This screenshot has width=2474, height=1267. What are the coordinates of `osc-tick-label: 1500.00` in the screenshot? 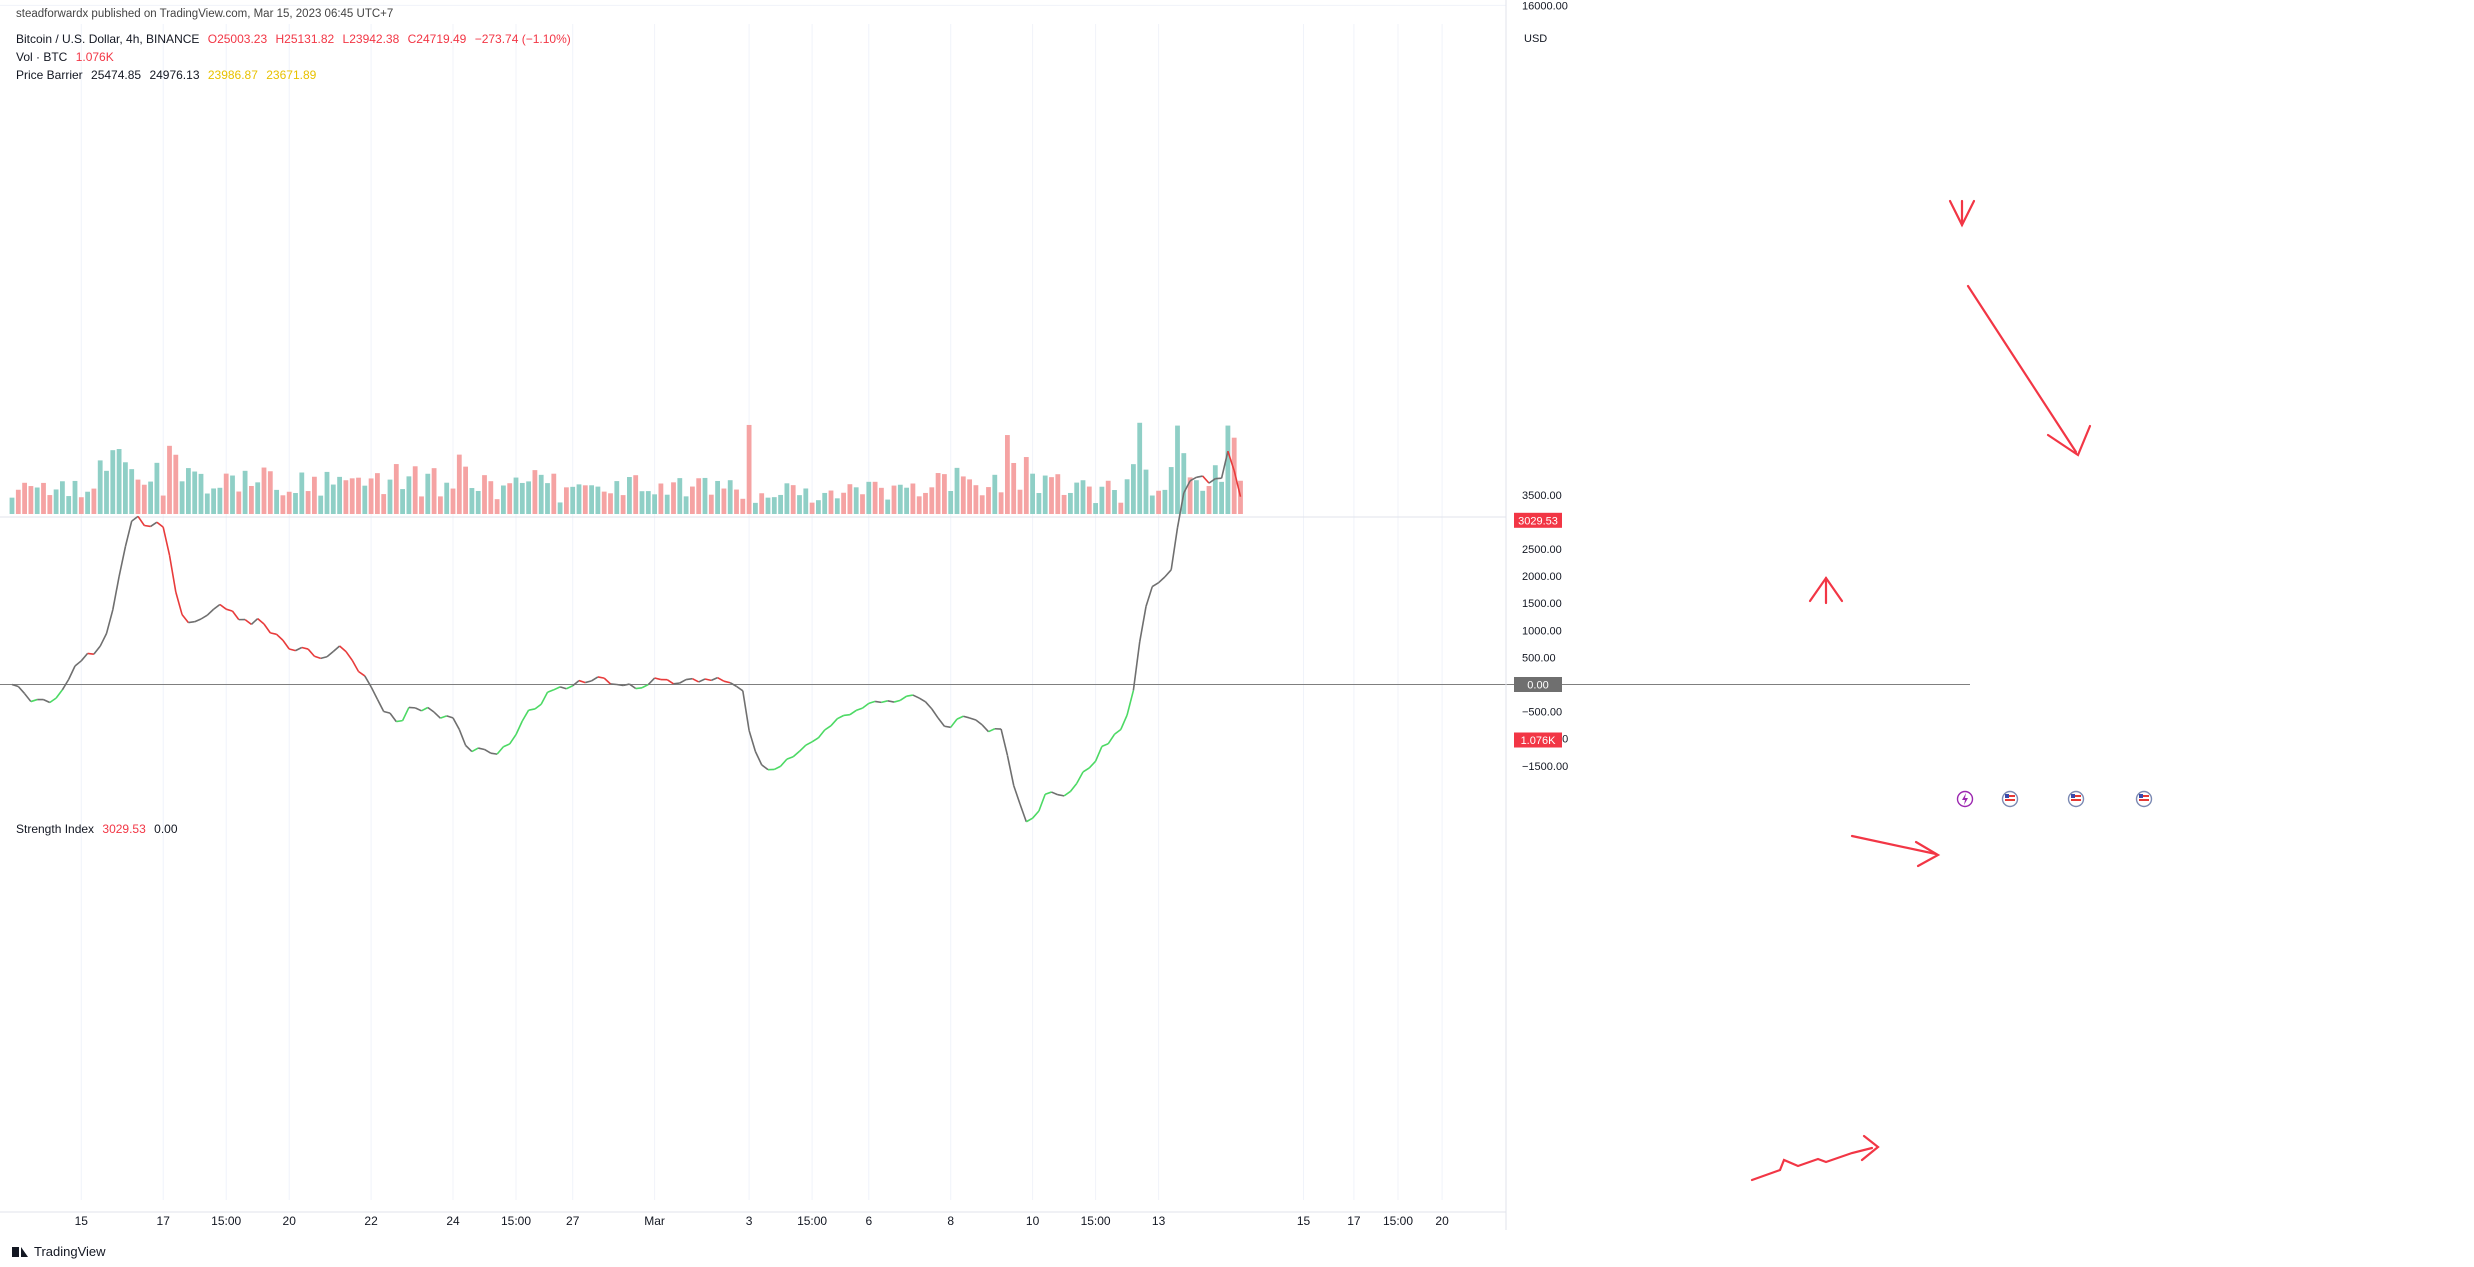 It's located at (1542, 604).